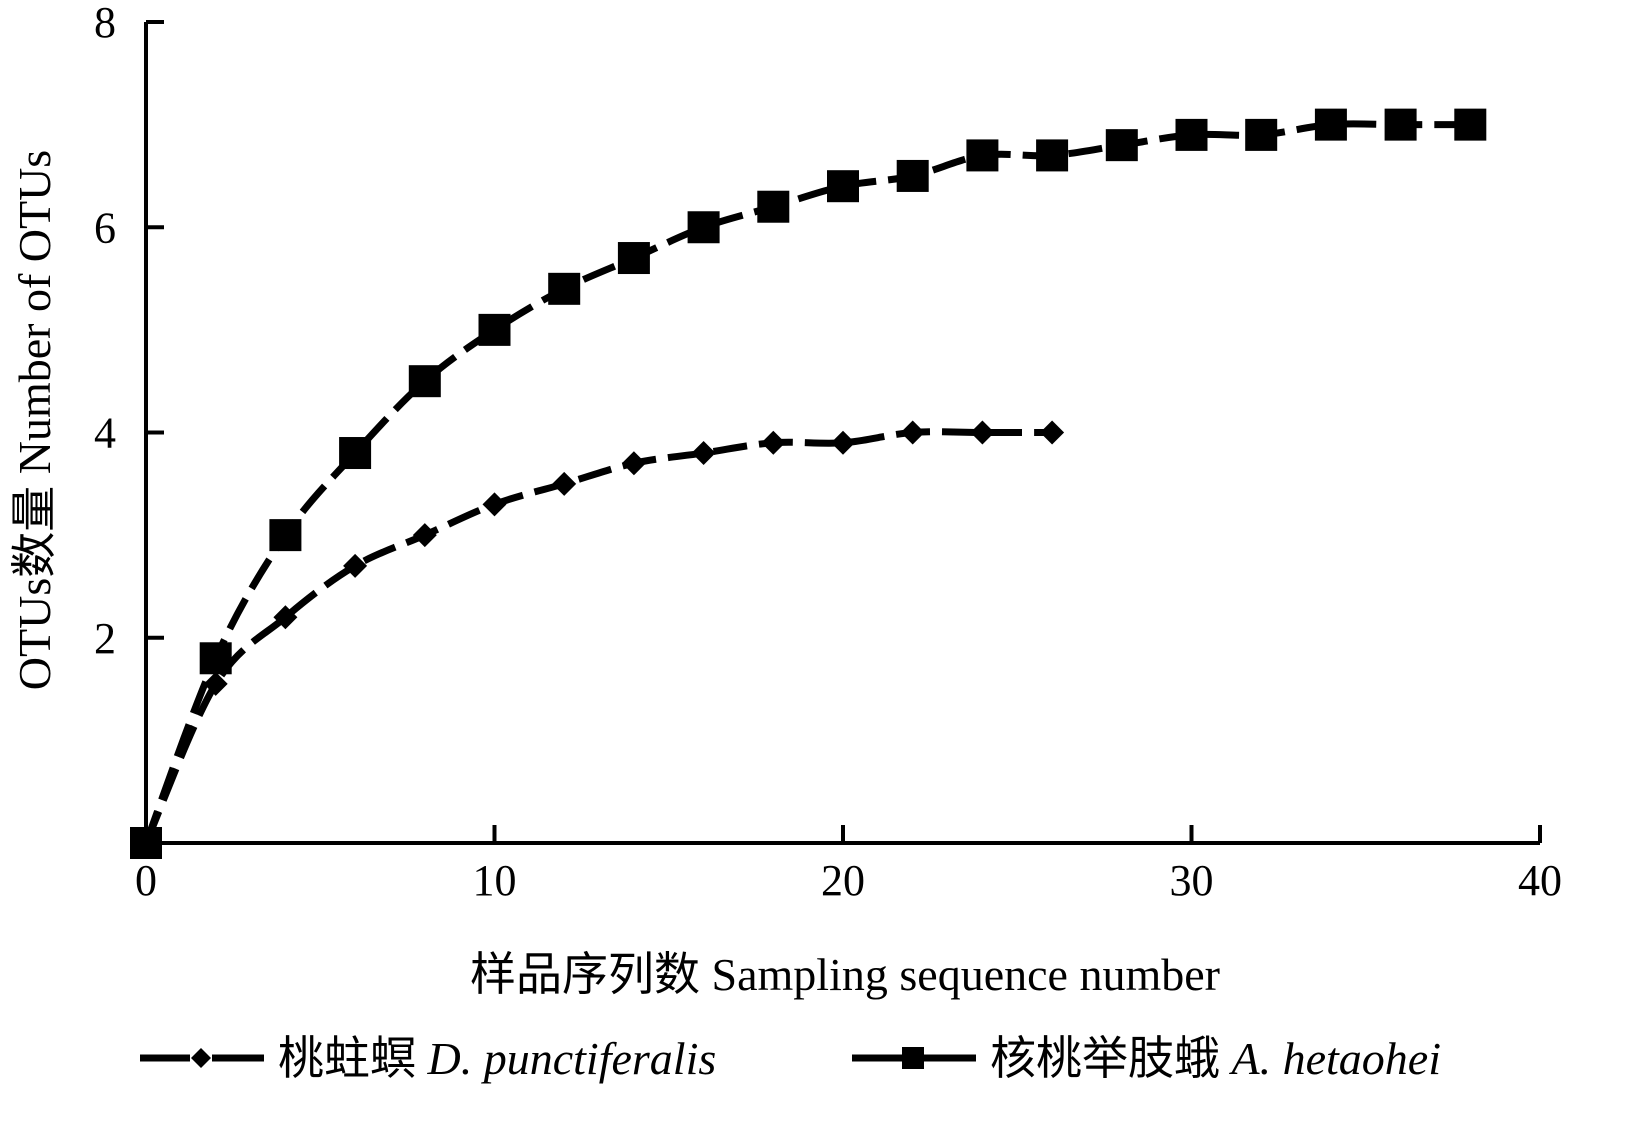 The height and width of the screenshot is (1137, 1629). What do you see at coordinates (105, 23) in the screenshot?
I see `y-tick-label: 8` at bounding box center [105, 23].